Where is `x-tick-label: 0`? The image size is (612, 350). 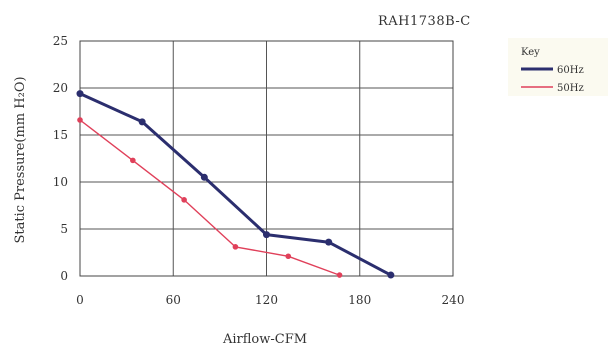
x-tick-label: 0 is located at coordinates (80, 300).